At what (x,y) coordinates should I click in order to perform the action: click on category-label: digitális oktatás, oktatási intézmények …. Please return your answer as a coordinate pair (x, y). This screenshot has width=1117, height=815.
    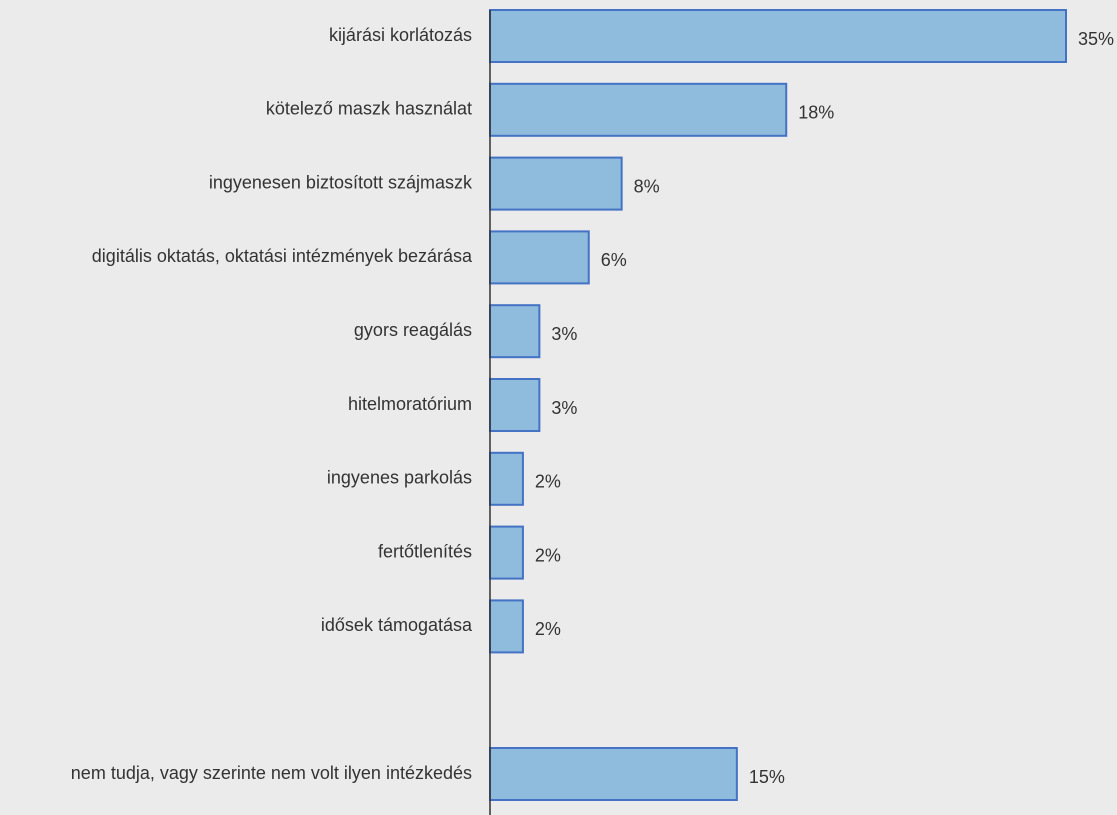
    Looking at the image, I should click on (282, 256).